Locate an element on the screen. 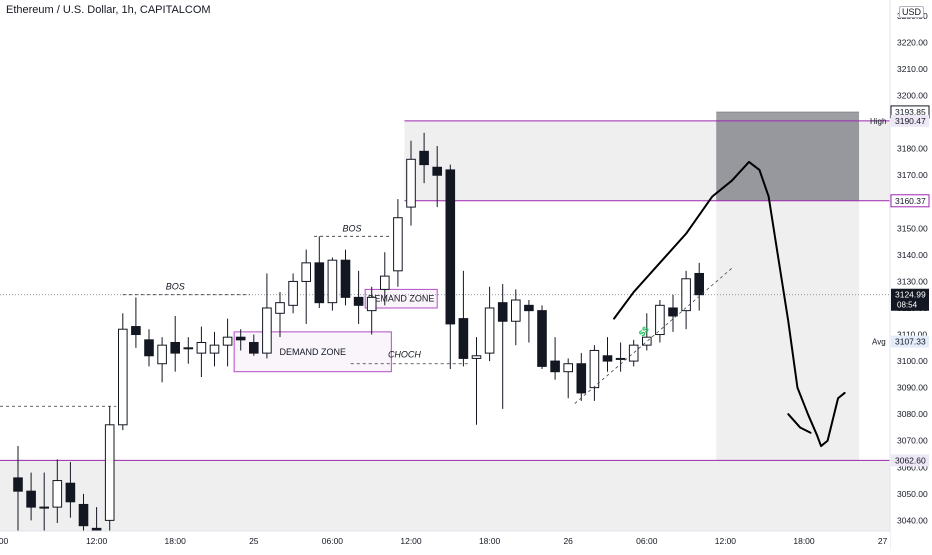 The height and width of the screenshot is (555, 932). price-tick: 3090.00 is located at coordinates (912, 388).